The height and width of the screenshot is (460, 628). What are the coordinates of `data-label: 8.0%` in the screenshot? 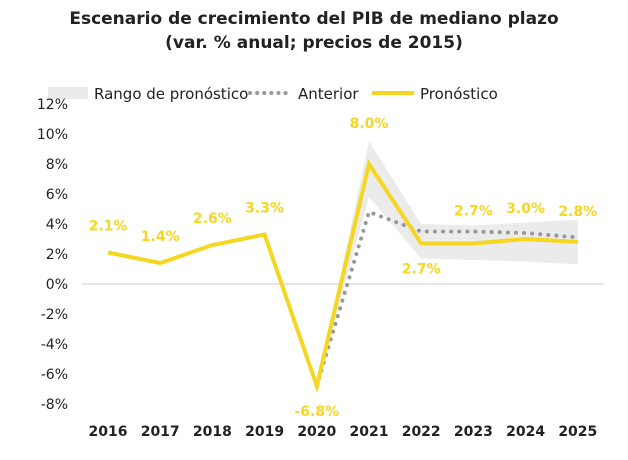 It's located at (369, 124).